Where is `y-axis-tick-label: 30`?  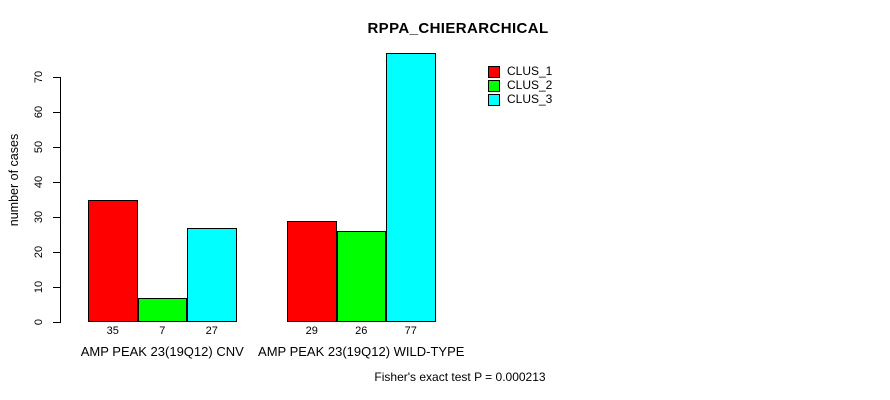
y-axis-tick-label: 30 is located at coordinates (39, 217).